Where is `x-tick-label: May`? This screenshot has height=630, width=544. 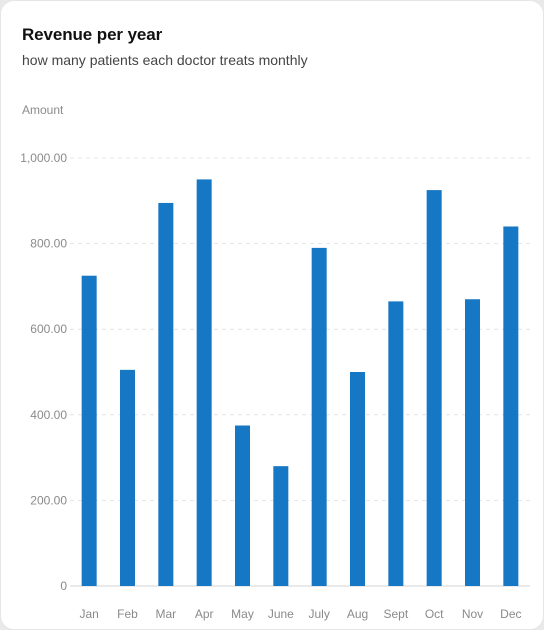 x-tick-label: May is located at coordinates (242, 614).